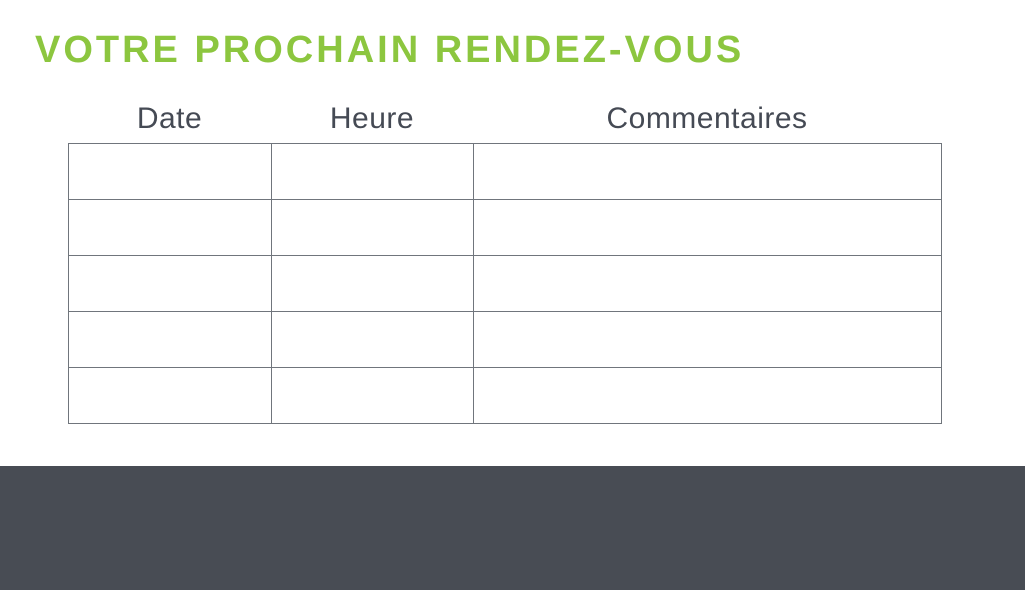  I want to click on page-title: VOTRE PROCHAIN RENDEZ-VOUS, so click(390, 50).